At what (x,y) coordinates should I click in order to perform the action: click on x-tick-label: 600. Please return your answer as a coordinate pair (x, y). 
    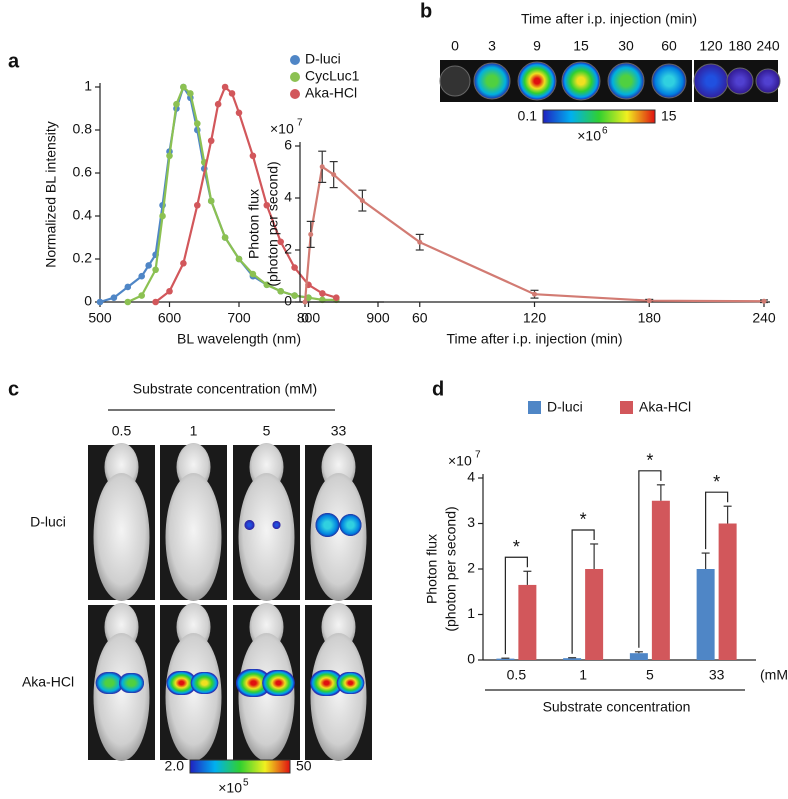
    Looking at the image, I should click on (170, 318).